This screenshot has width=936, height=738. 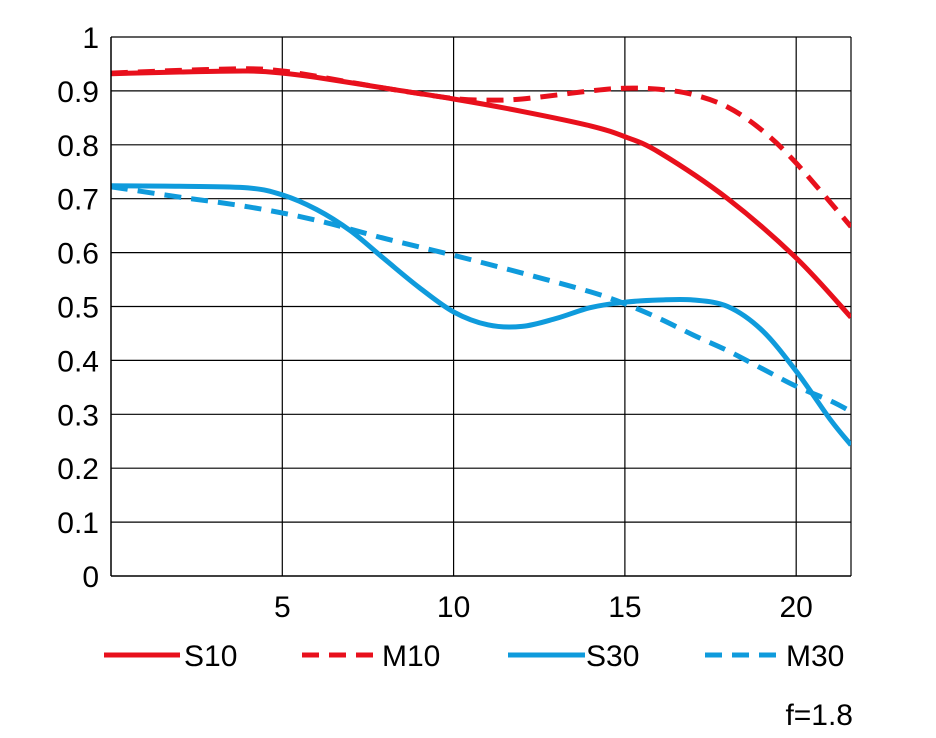 I want to click on legend-item-s10: S10, so click(x=170, y=656).